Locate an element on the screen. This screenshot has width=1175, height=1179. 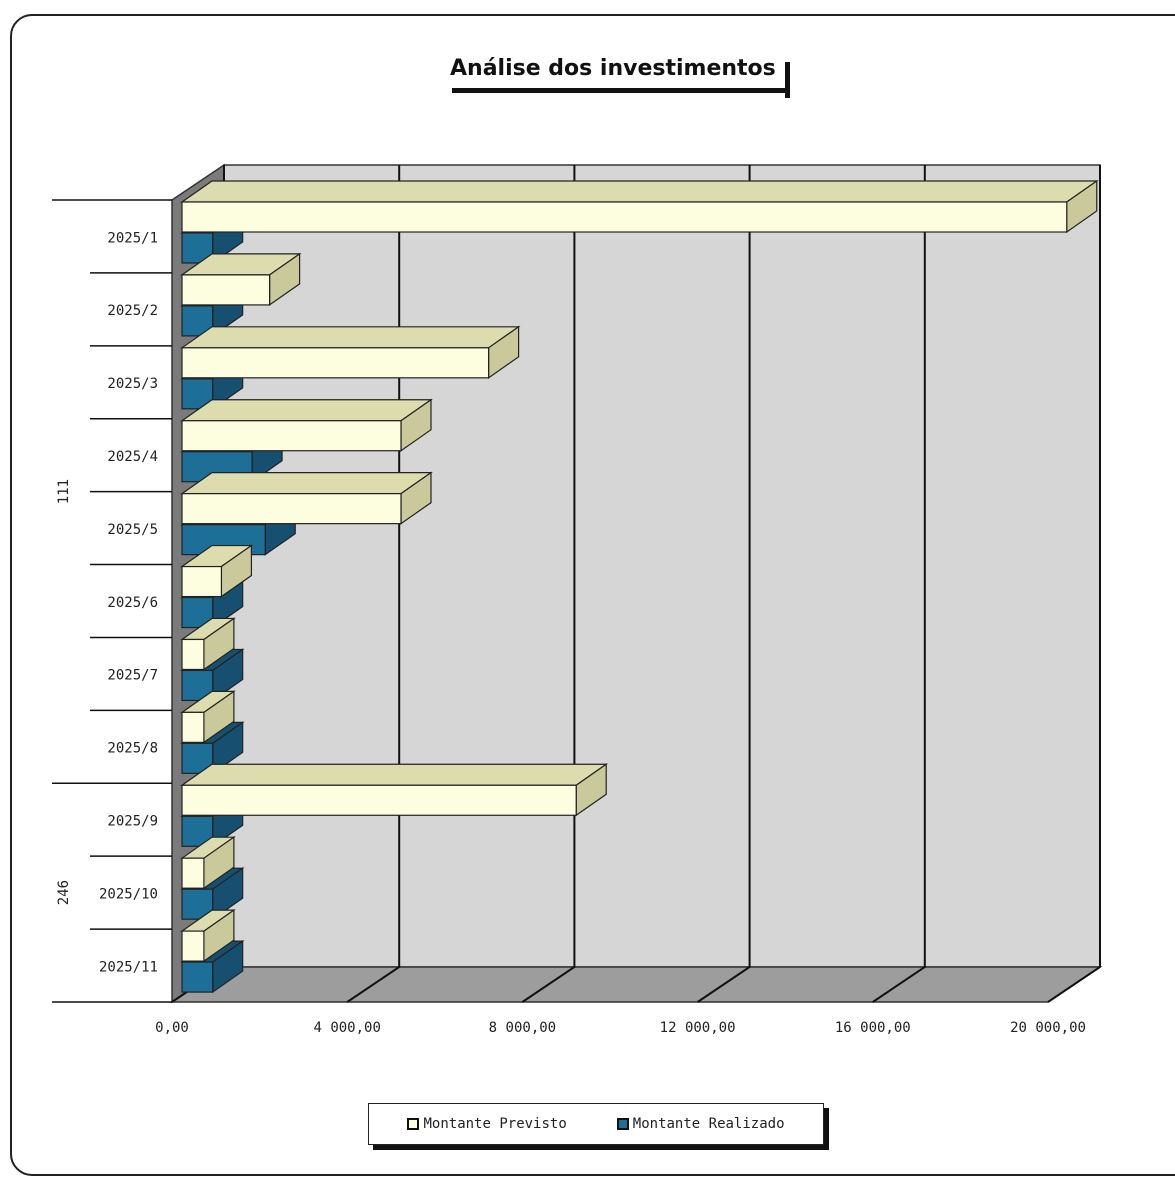
chart-legend: Montante Previsto Montante Realizado is located at coordinates (596, 1124).